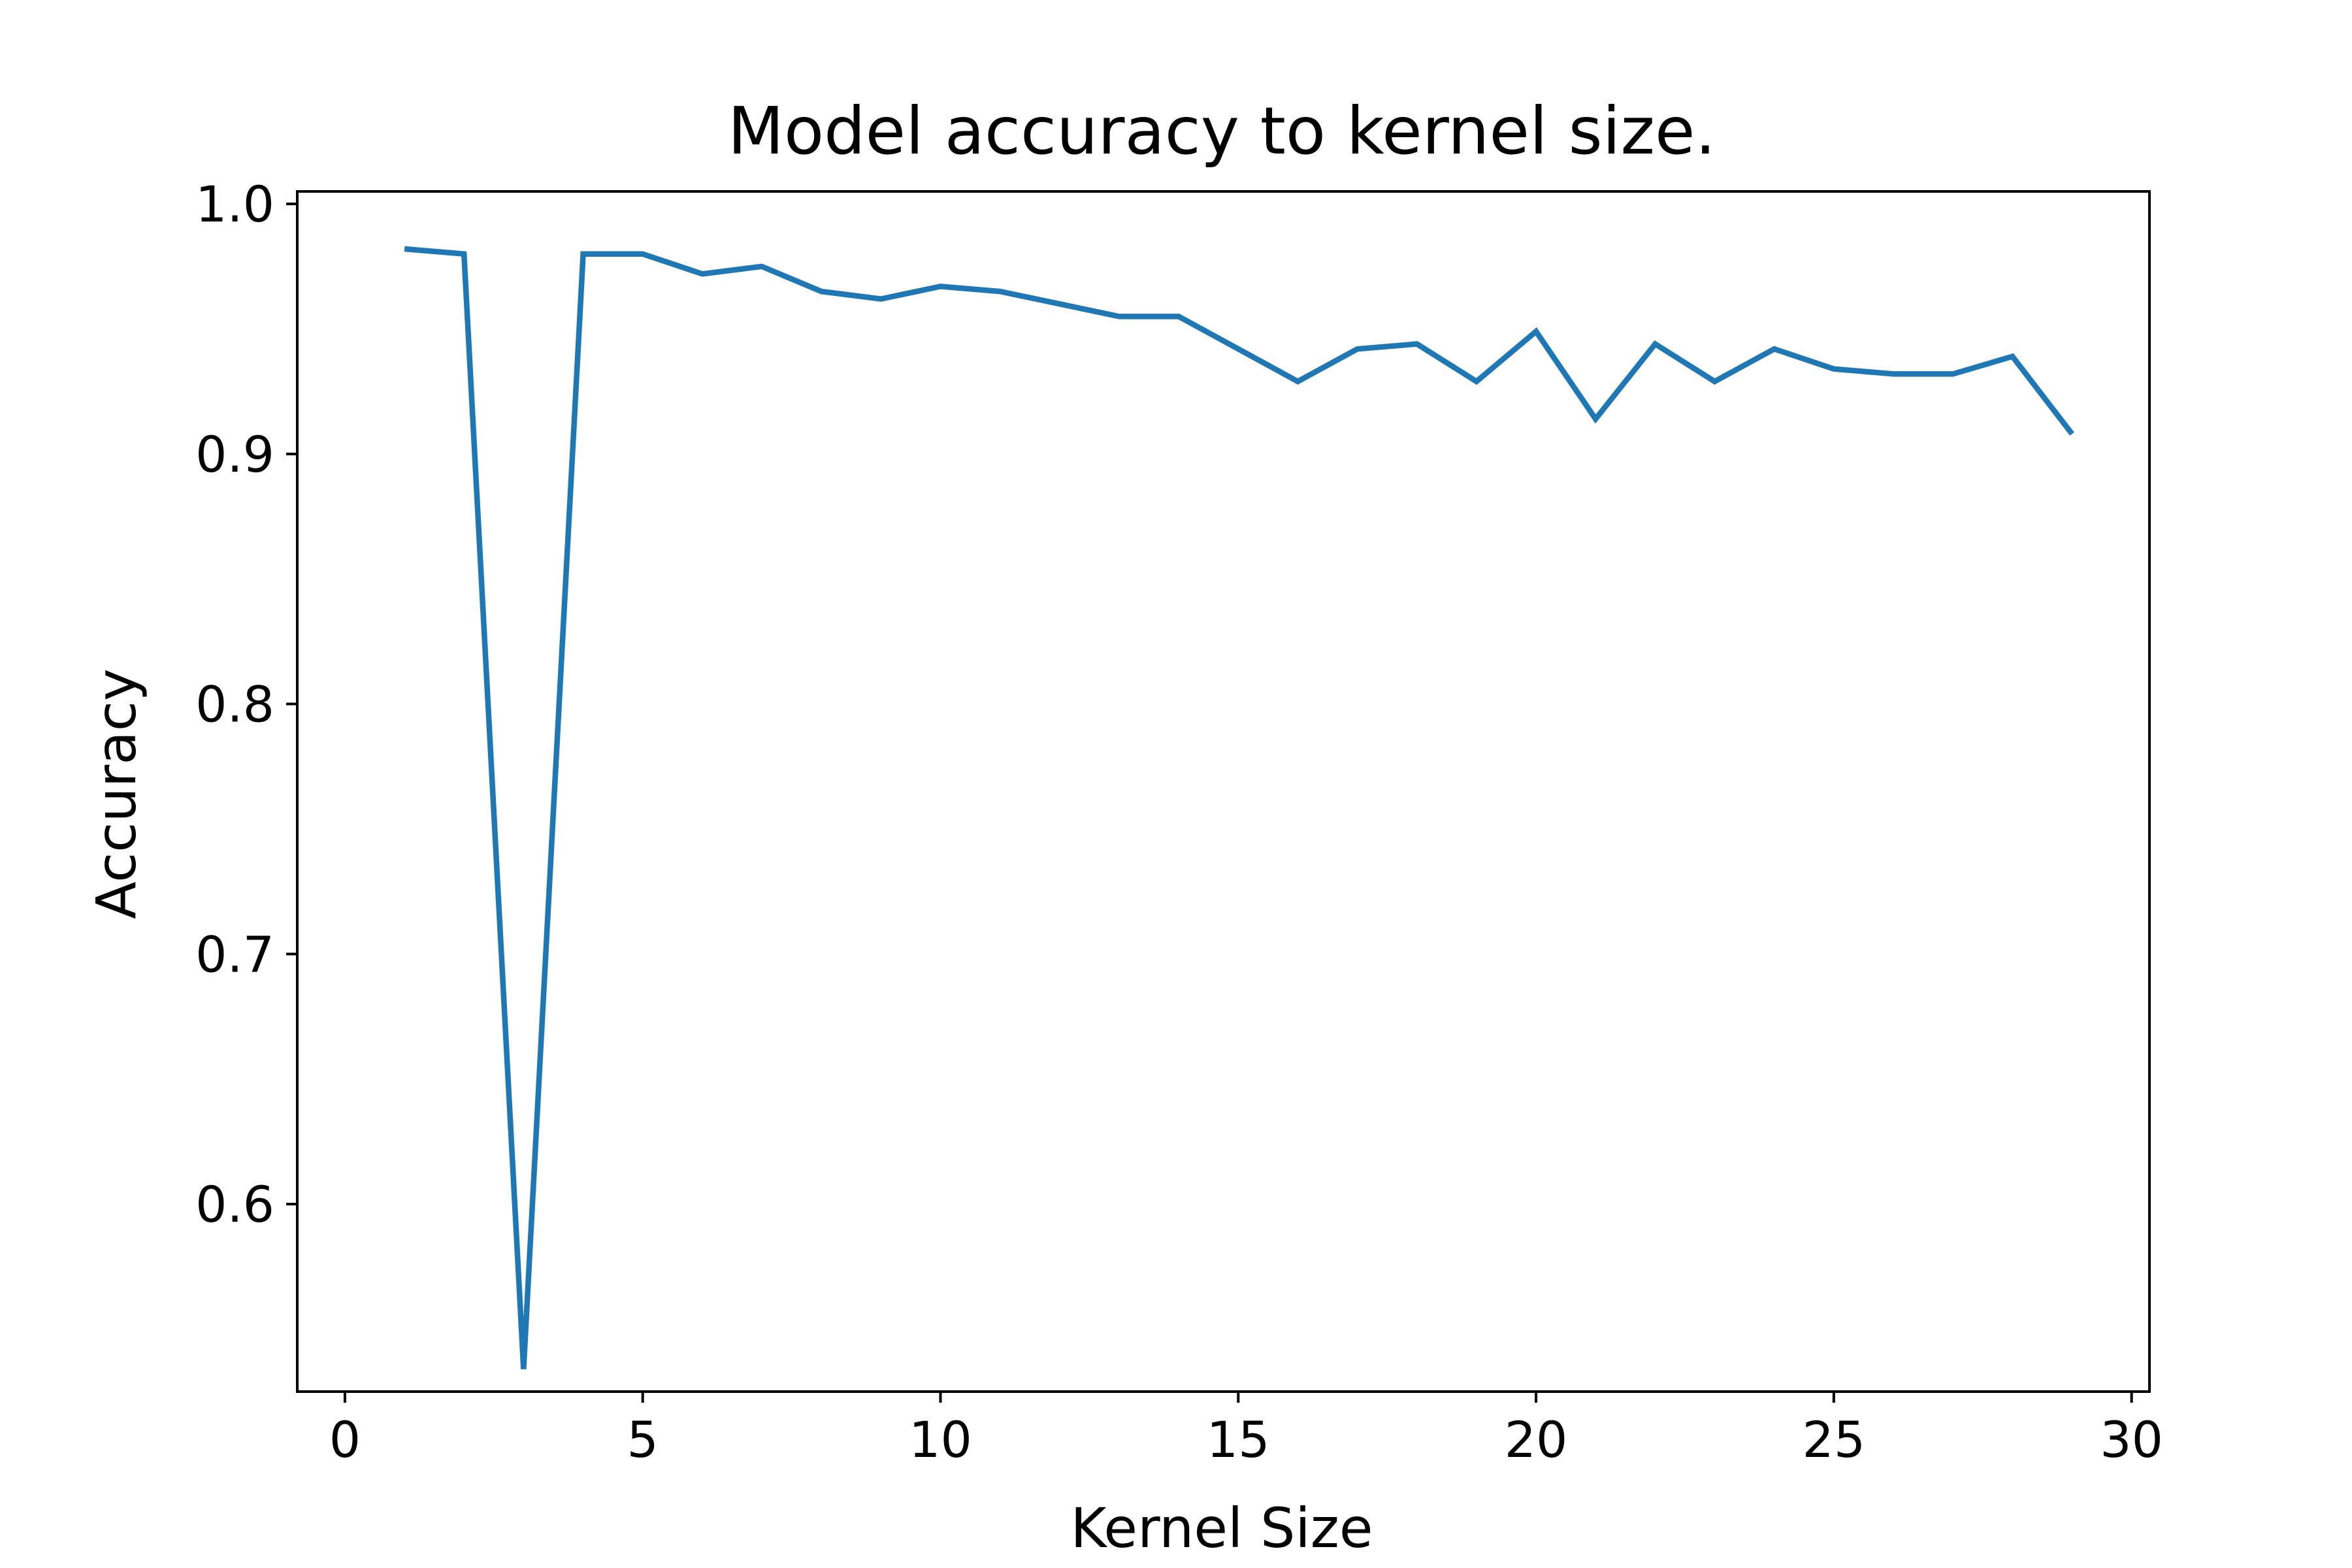 The height and width of the screenshot is (1568, 2352). Describe the element at coordinates (234, 705) in the screenshot. I see `y-tick-label: 0.8` at that location.